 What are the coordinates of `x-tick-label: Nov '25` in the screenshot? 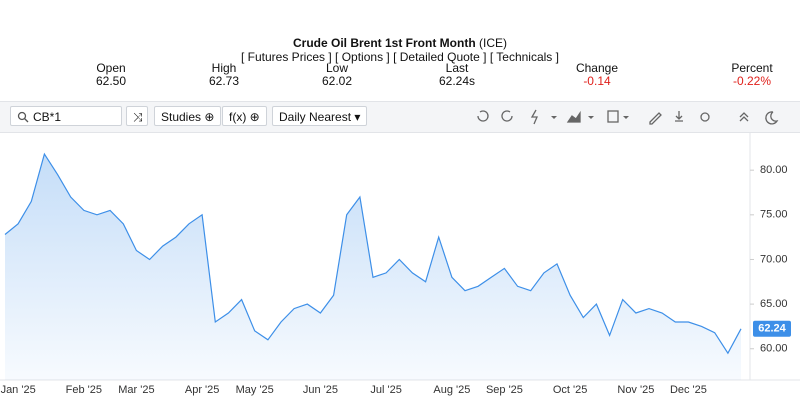 It's located at (635, 390).